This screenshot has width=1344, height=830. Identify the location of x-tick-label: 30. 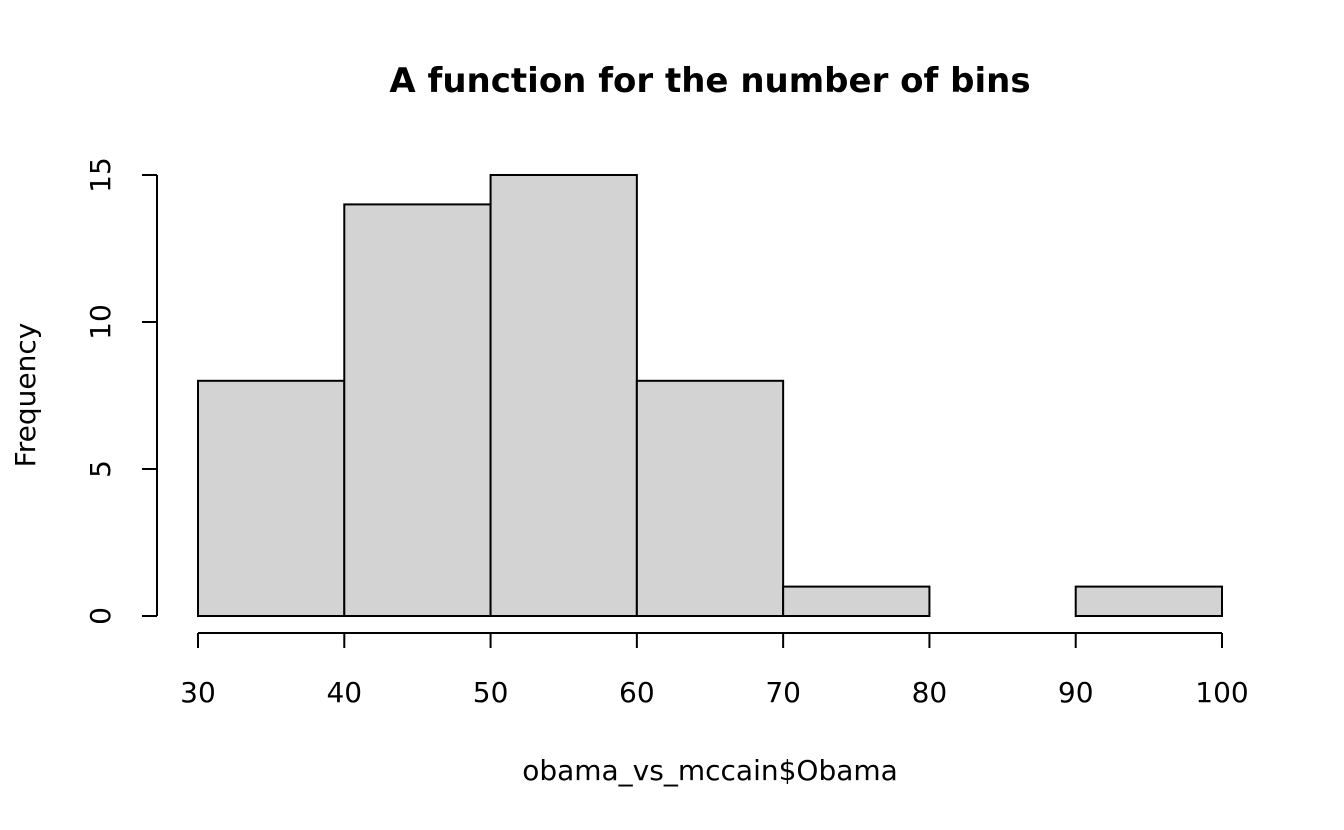
(198, 692).